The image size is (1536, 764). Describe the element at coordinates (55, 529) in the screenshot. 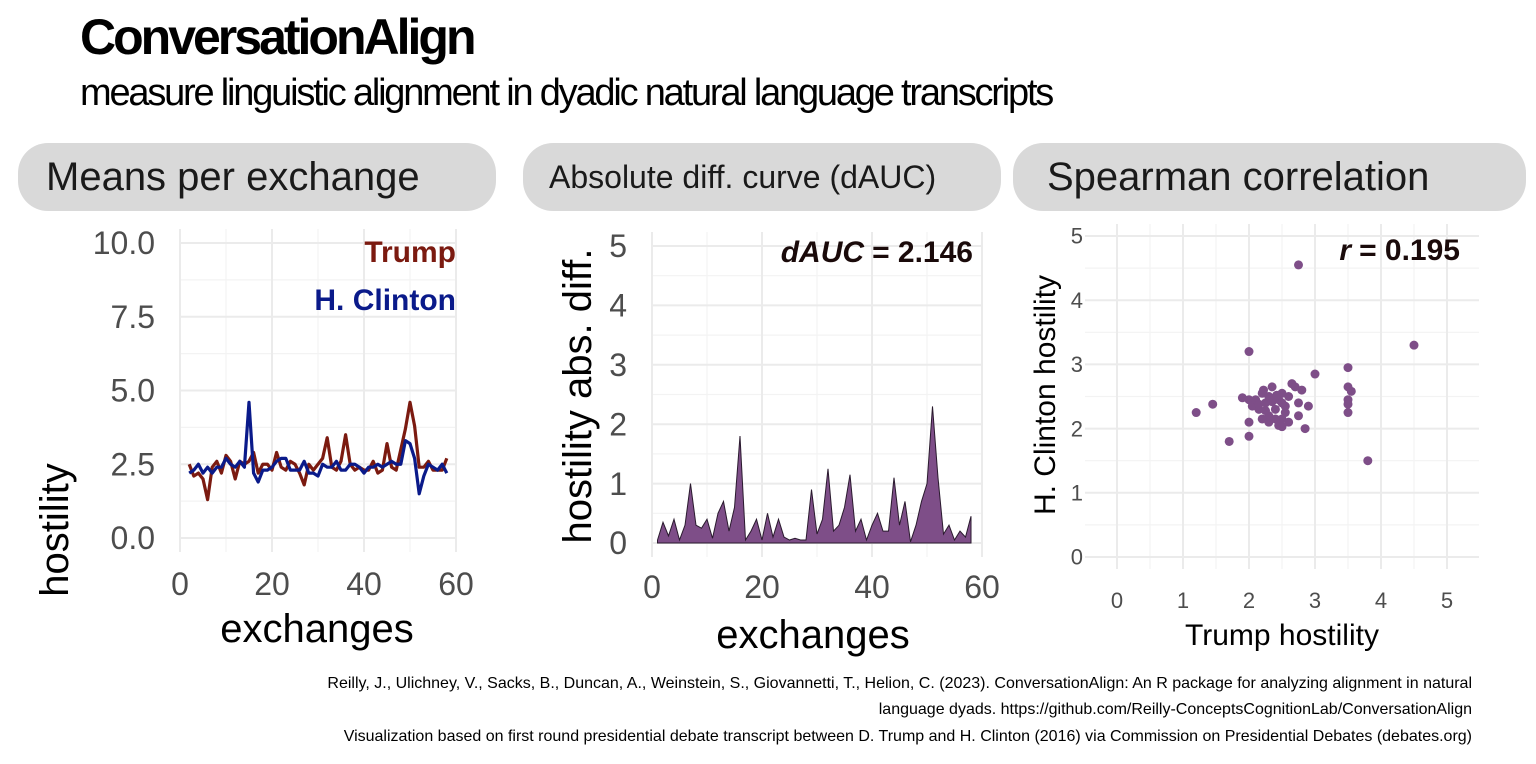

I see `y-axis-label: hostility` at that location.